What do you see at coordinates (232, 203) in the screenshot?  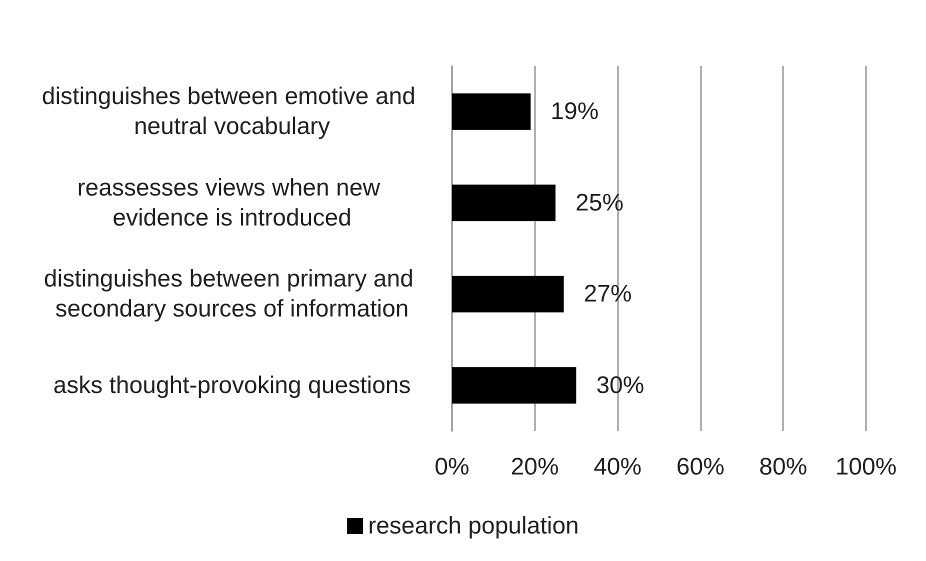 I see `y-tick-label: reassesses views when new evidence is introduced` at bounding box center [232, 203].